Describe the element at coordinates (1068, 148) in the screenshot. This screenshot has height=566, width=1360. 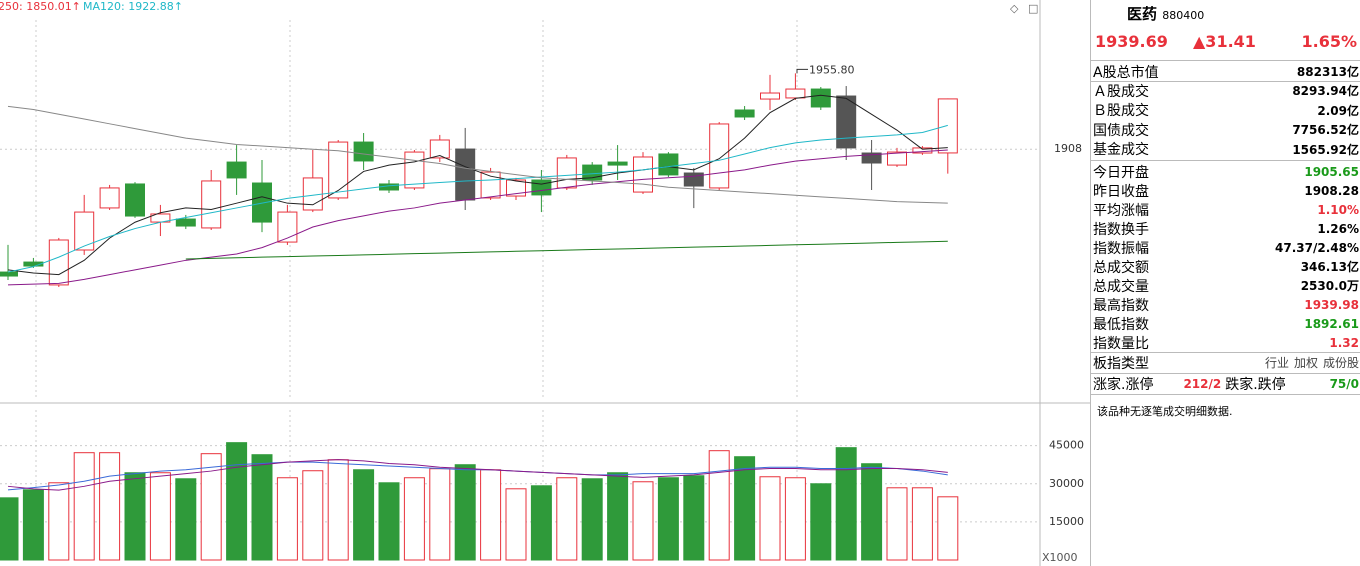
I see `y-tick-label: 1908` at that location.